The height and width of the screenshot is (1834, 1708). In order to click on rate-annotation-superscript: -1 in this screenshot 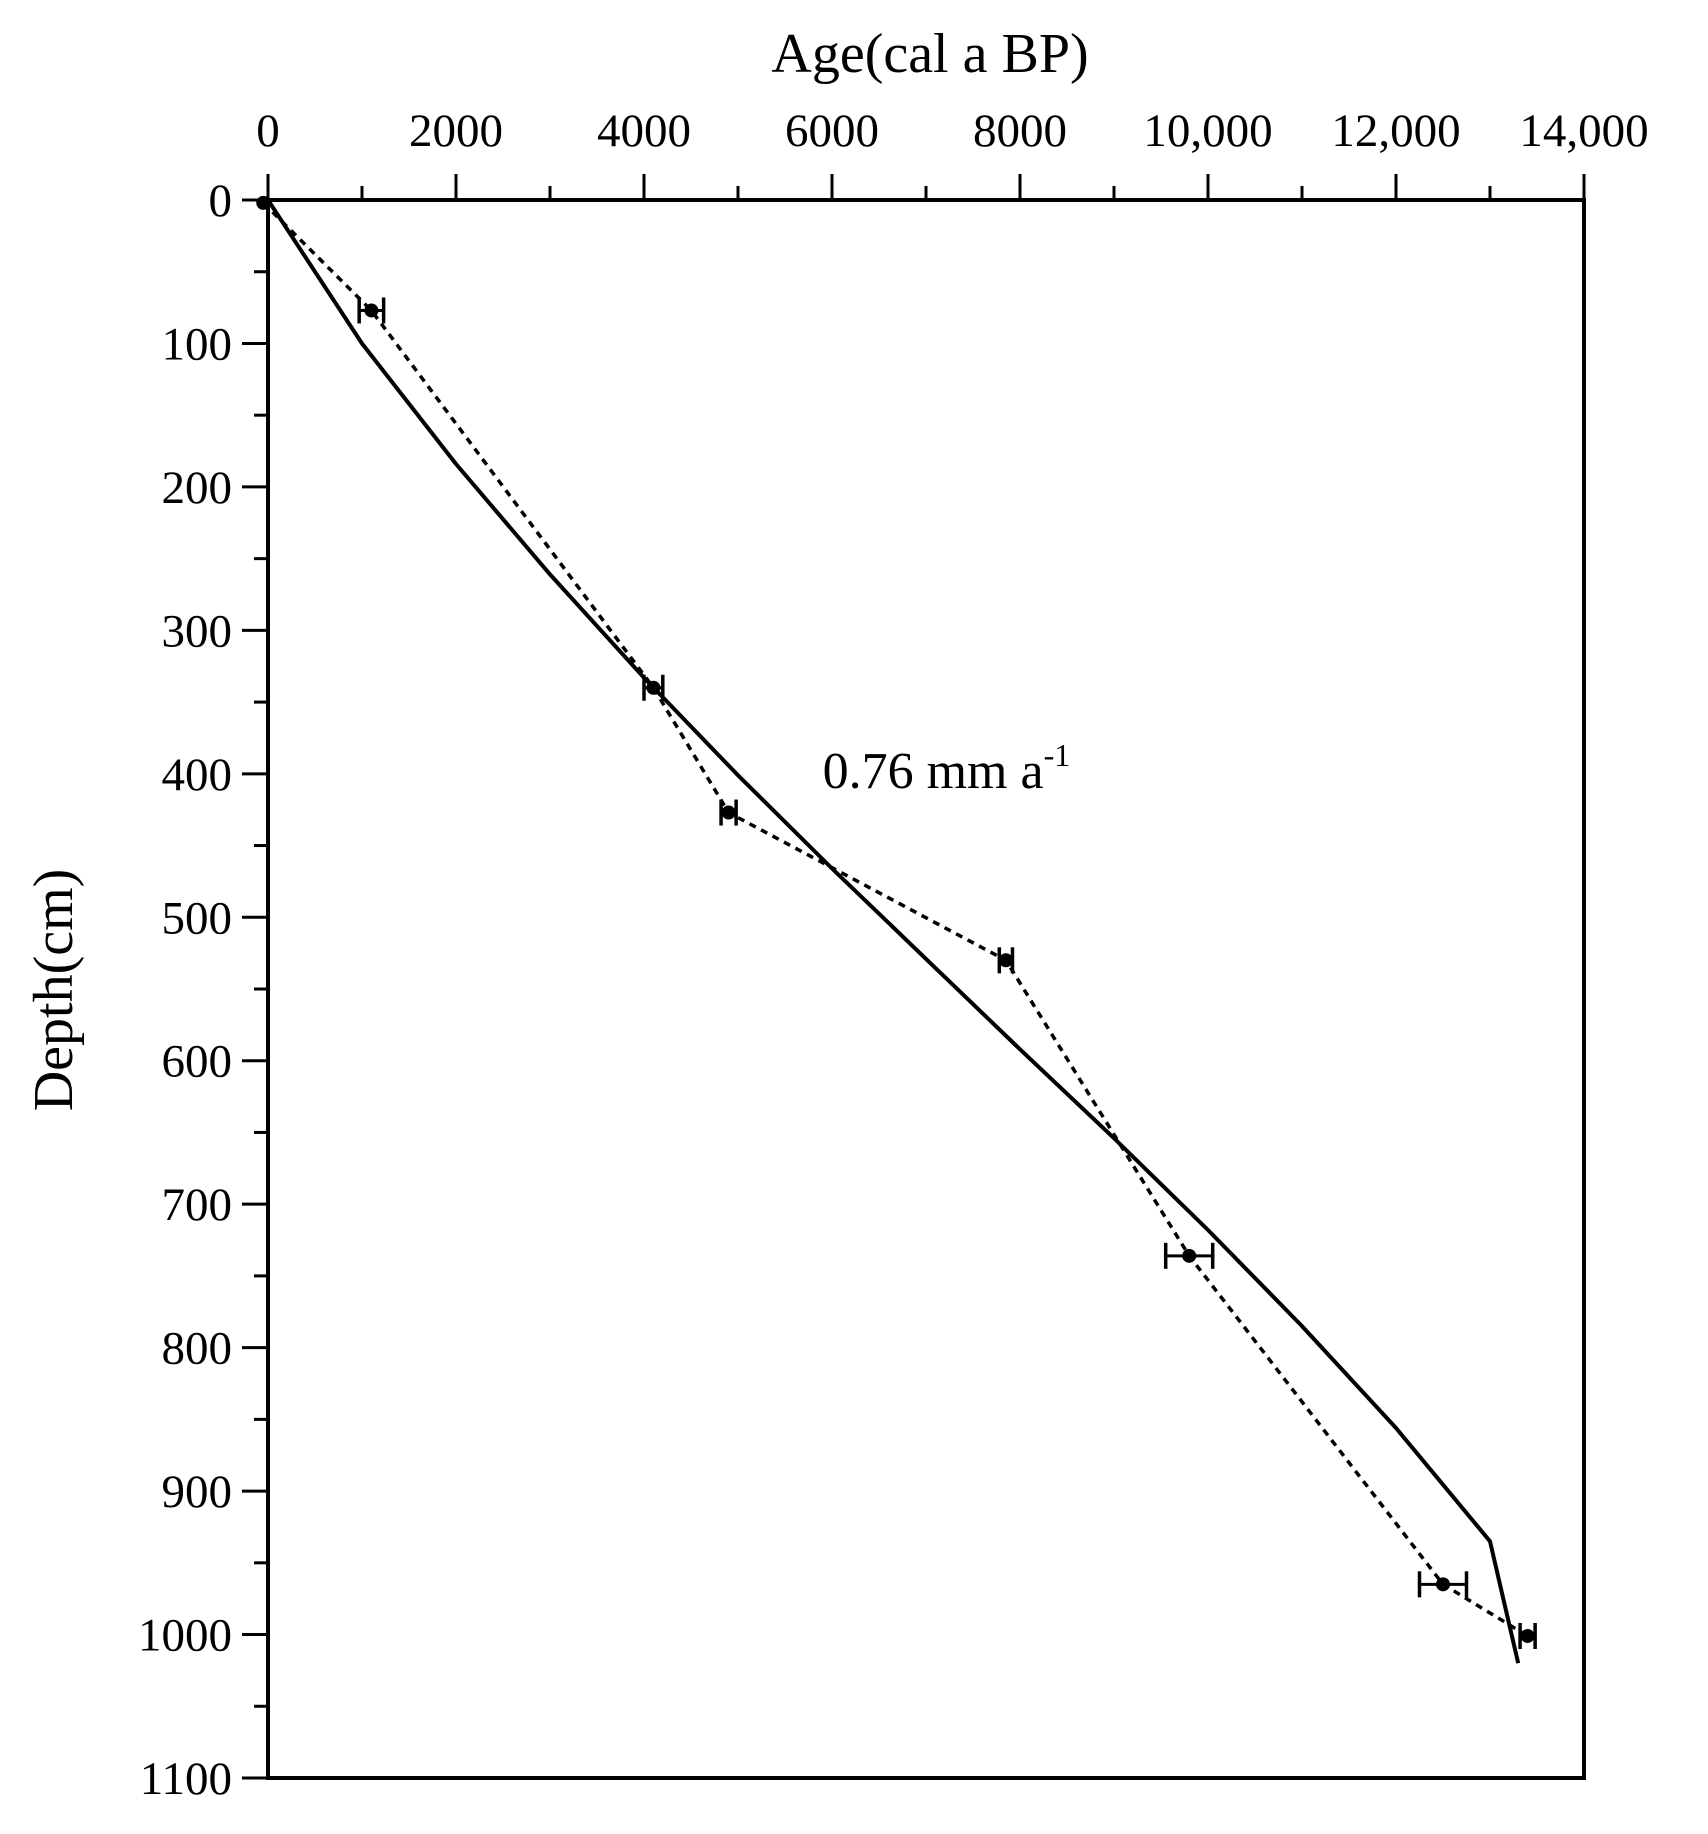, I will do `click(1057, 755)`.